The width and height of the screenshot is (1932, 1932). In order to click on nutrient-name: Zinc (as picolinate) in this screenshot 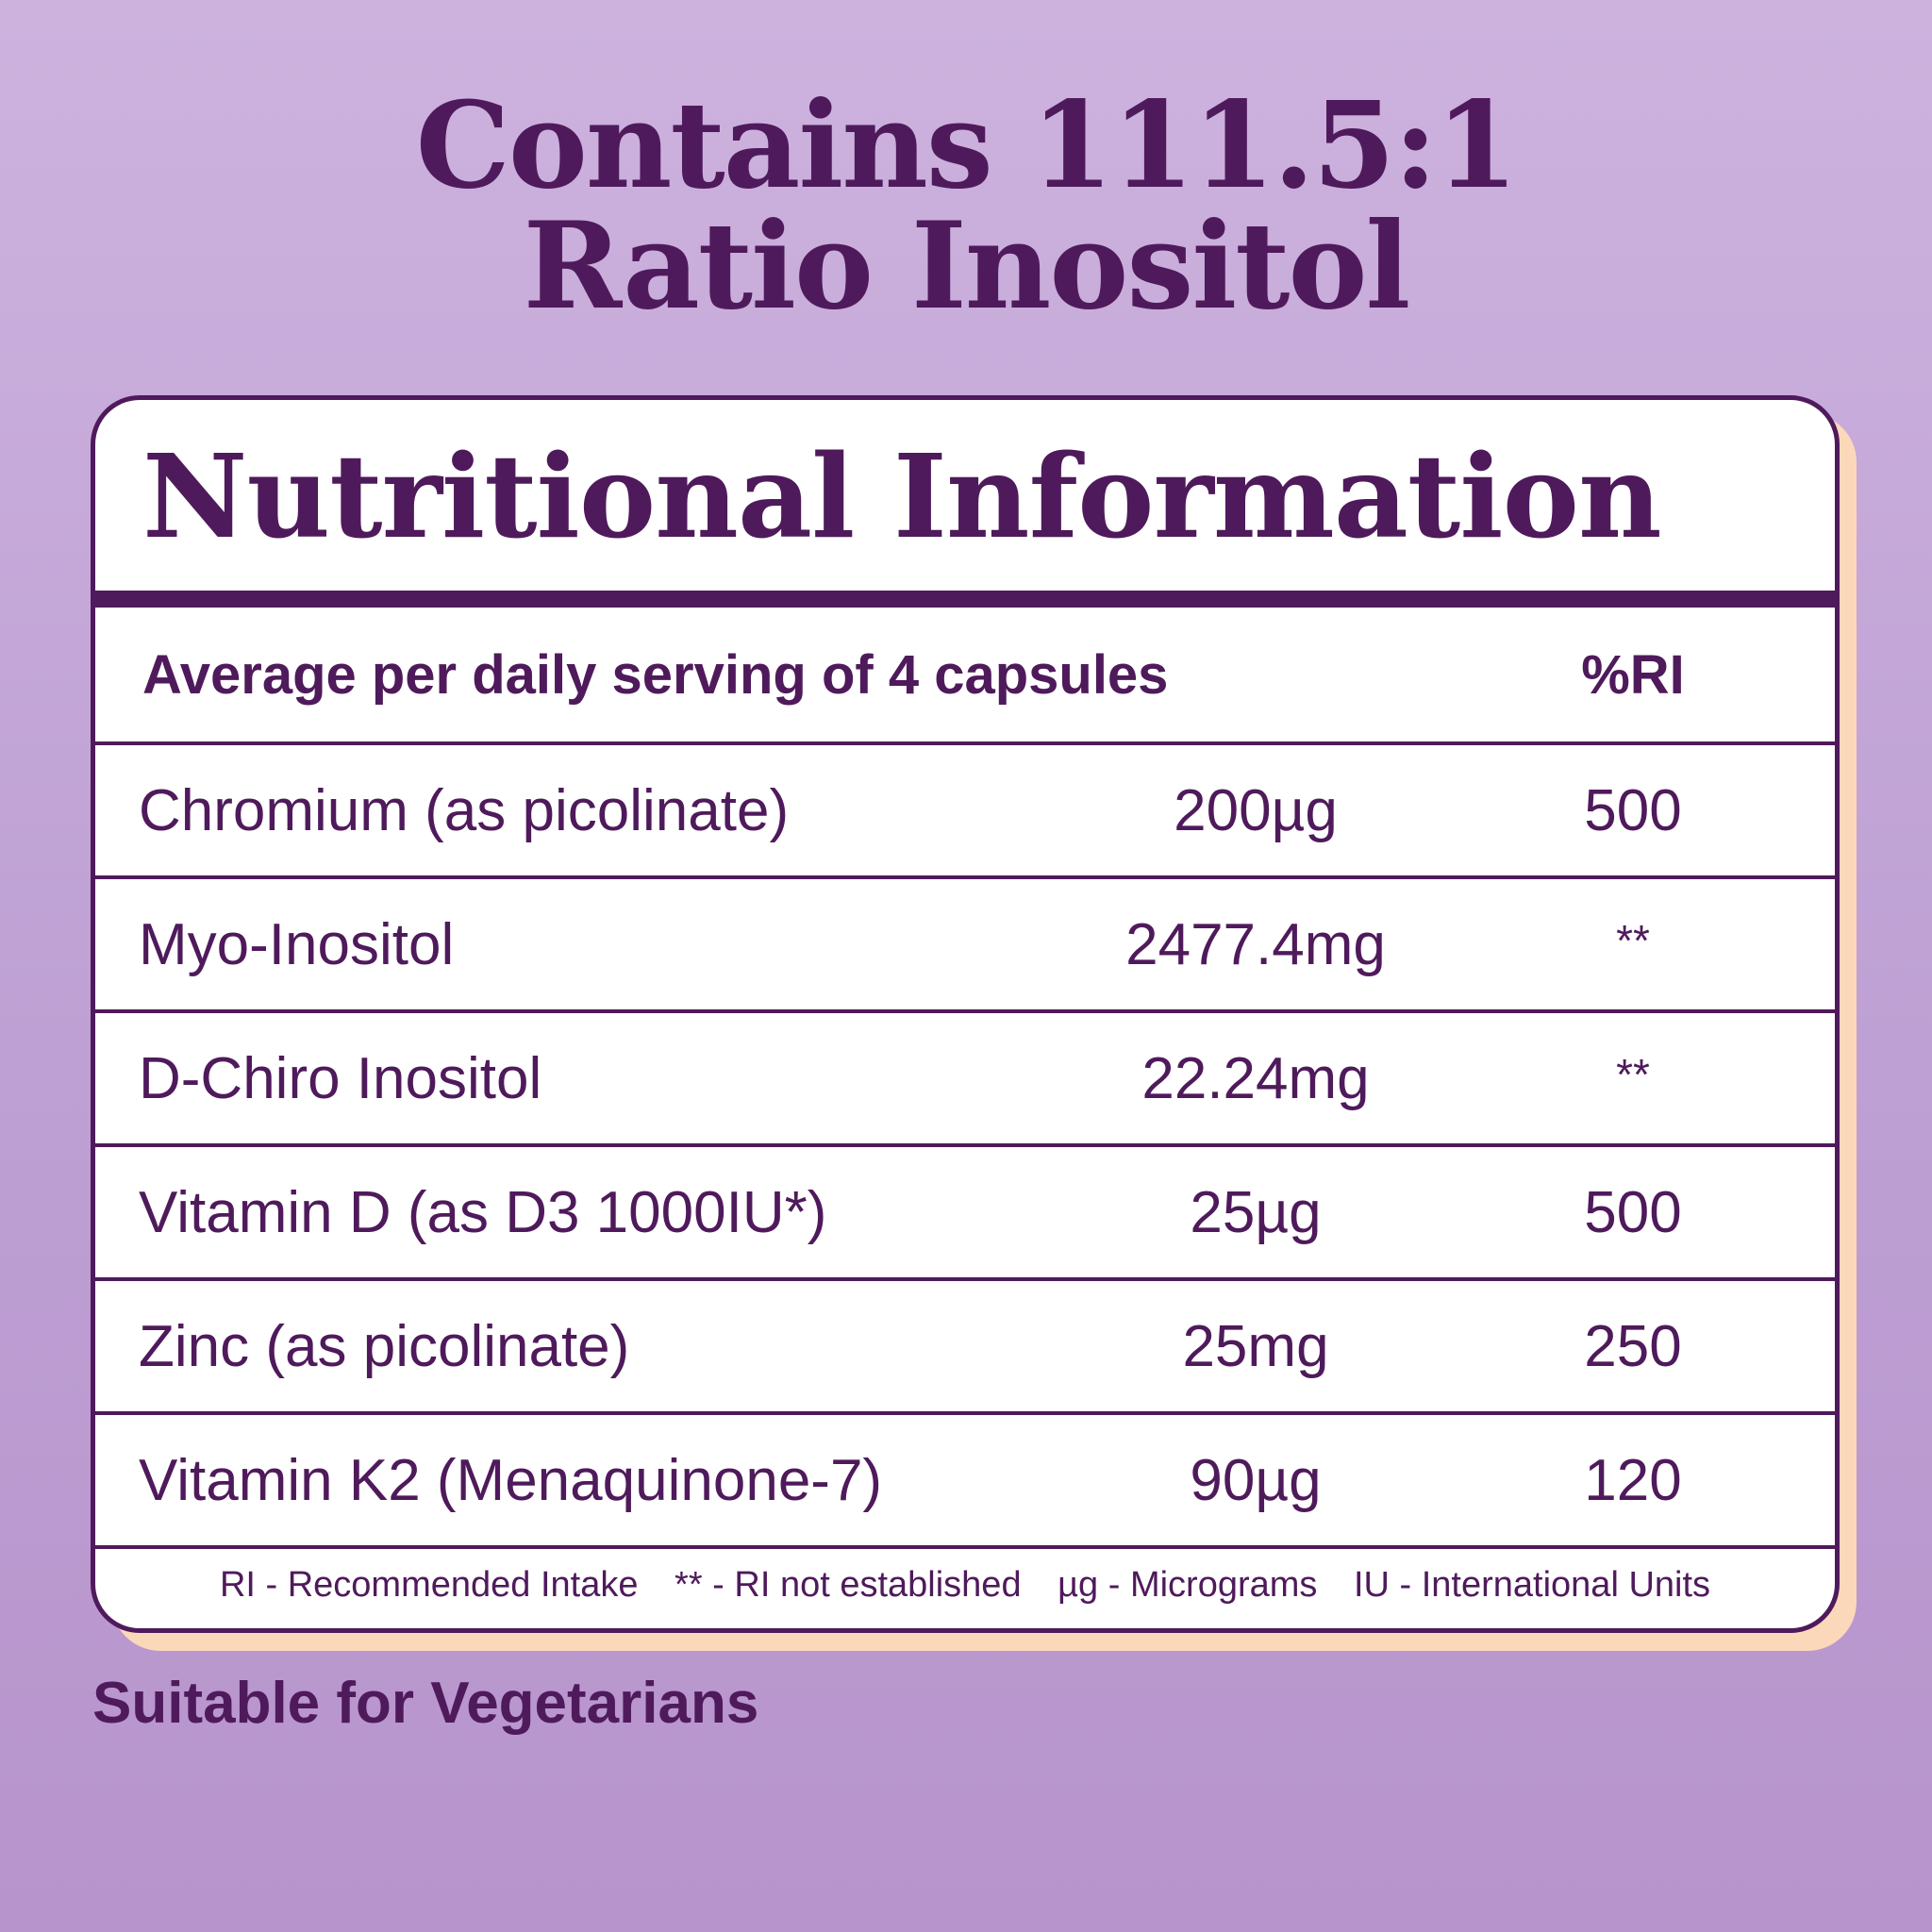, I will do `click(385, 1346)`.